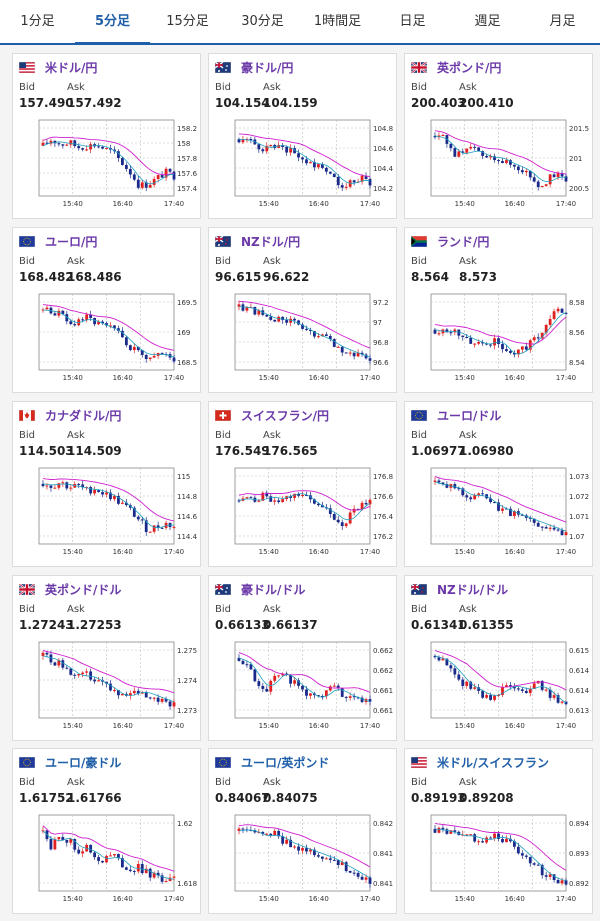  What do you see at coordinates (304, 340) in the screenshot?
I see `candlestick-chart: 97.2 97 96.8 96.6 15:40 16:40 17:40` at bounding box center [304, 340].